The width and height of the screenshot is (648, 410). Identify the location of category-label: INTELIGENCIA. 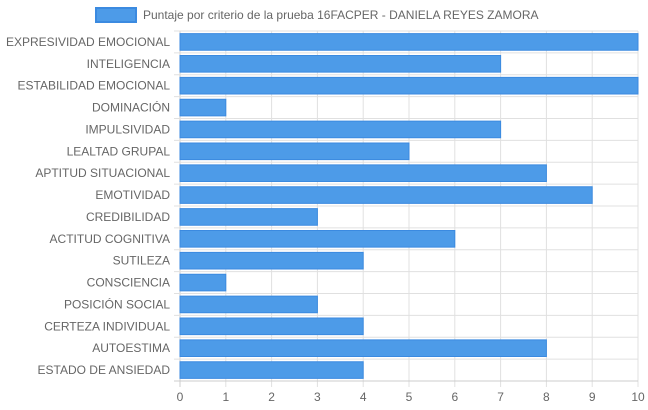
(128, 64).